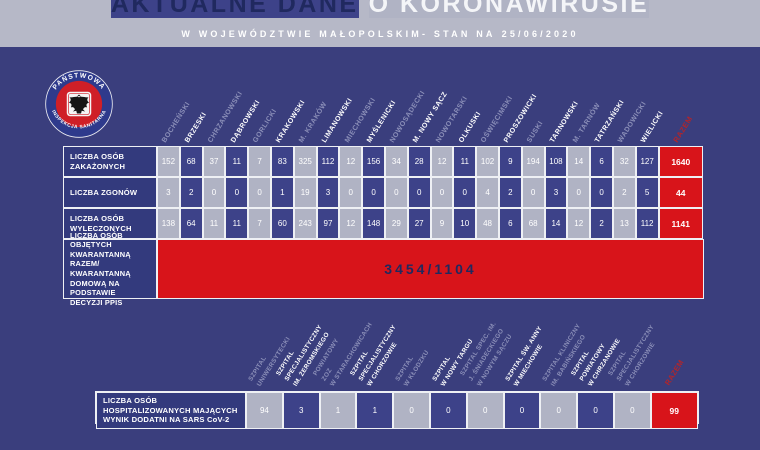 The height and width of the screenshot is (450, 760). What do you see at coordinates (191, 223) in the screenshot?
I see `data-cell: 64` at bounding box center [191, 223].